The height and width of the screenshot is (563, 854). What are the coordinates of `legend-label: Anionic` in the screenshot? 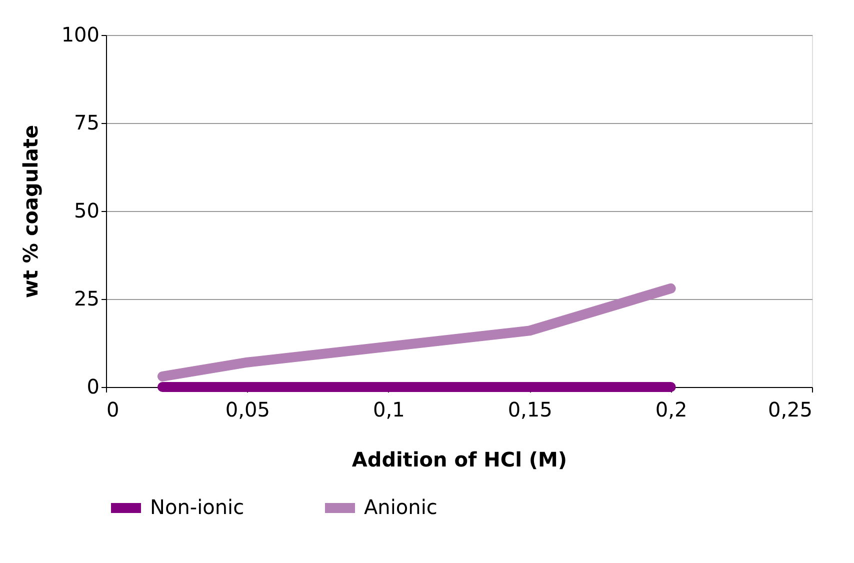 It's located at (401, 507).